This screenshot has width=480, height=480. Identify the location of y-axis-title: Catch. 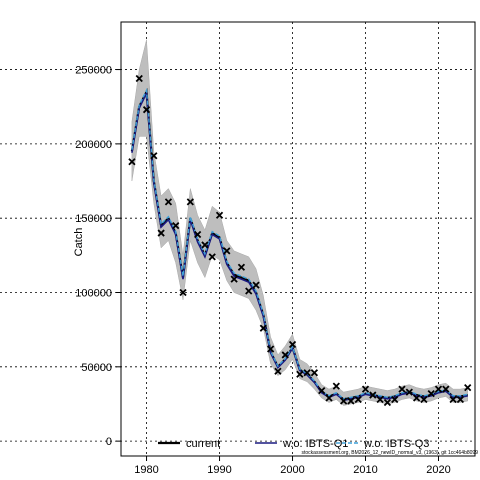
(79, 242).